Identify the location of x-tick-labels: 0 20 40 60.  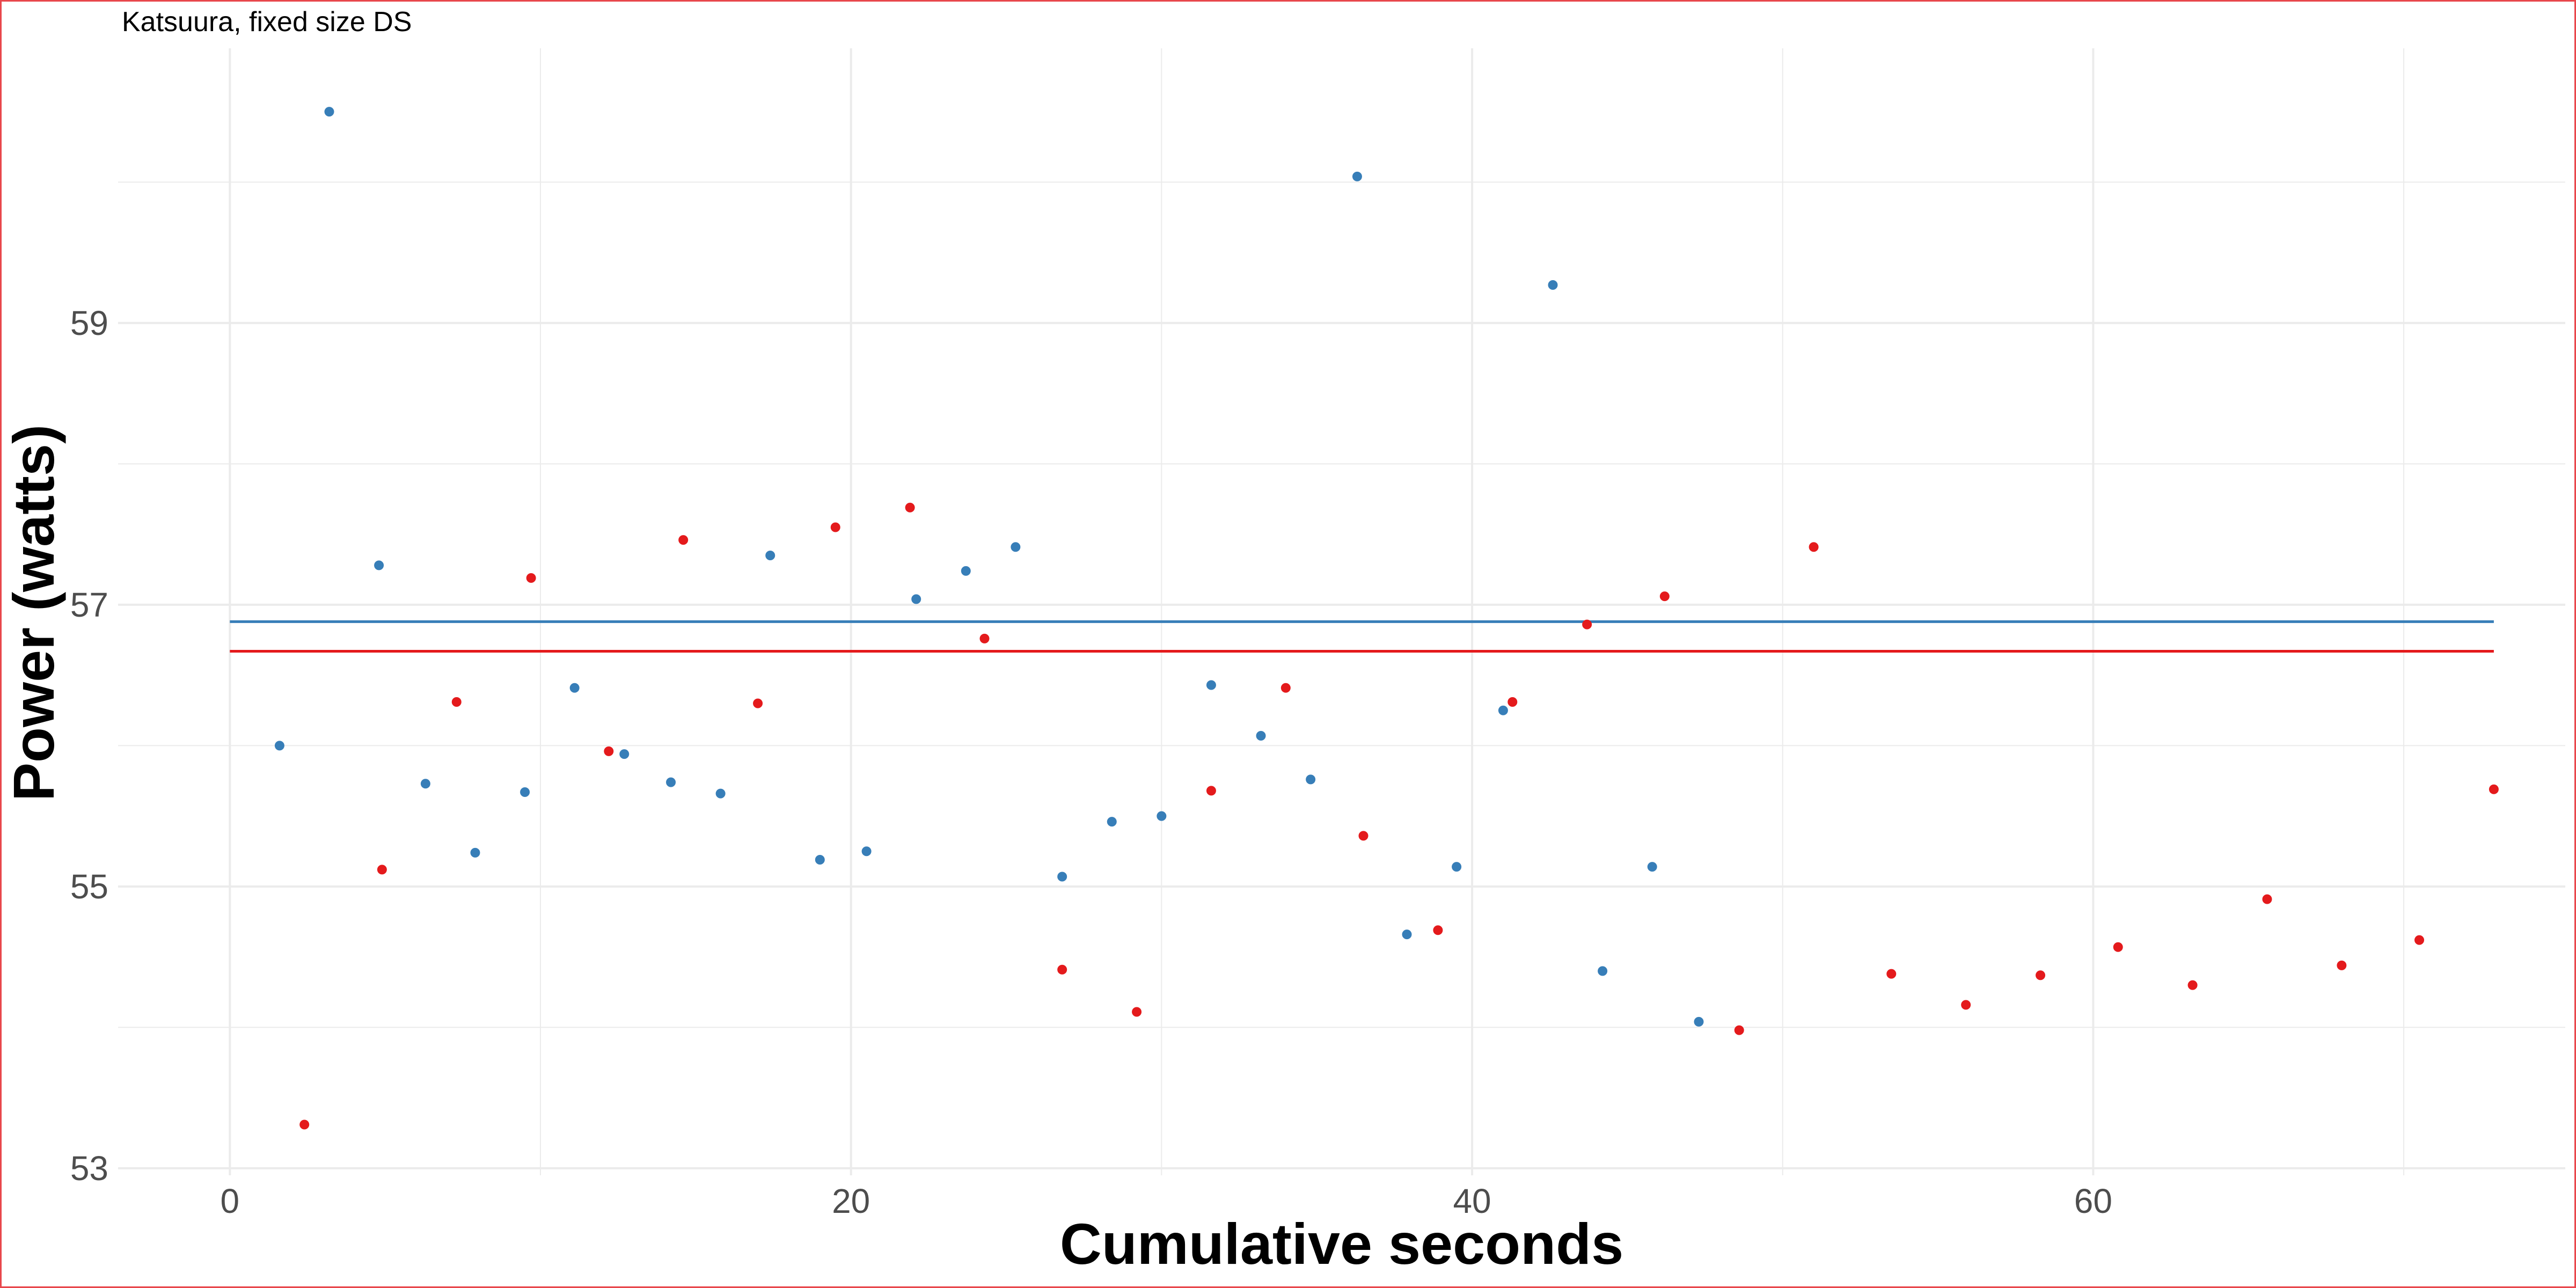
(1166, 1201).